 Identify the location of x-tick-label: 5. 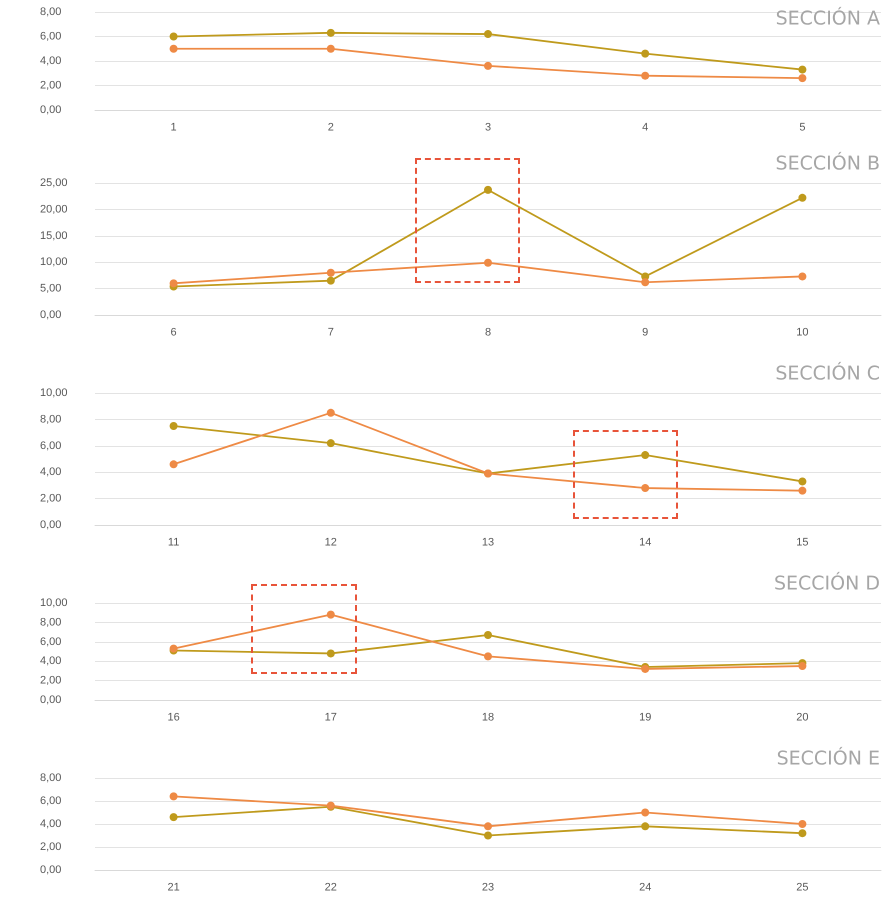
(802, 128).